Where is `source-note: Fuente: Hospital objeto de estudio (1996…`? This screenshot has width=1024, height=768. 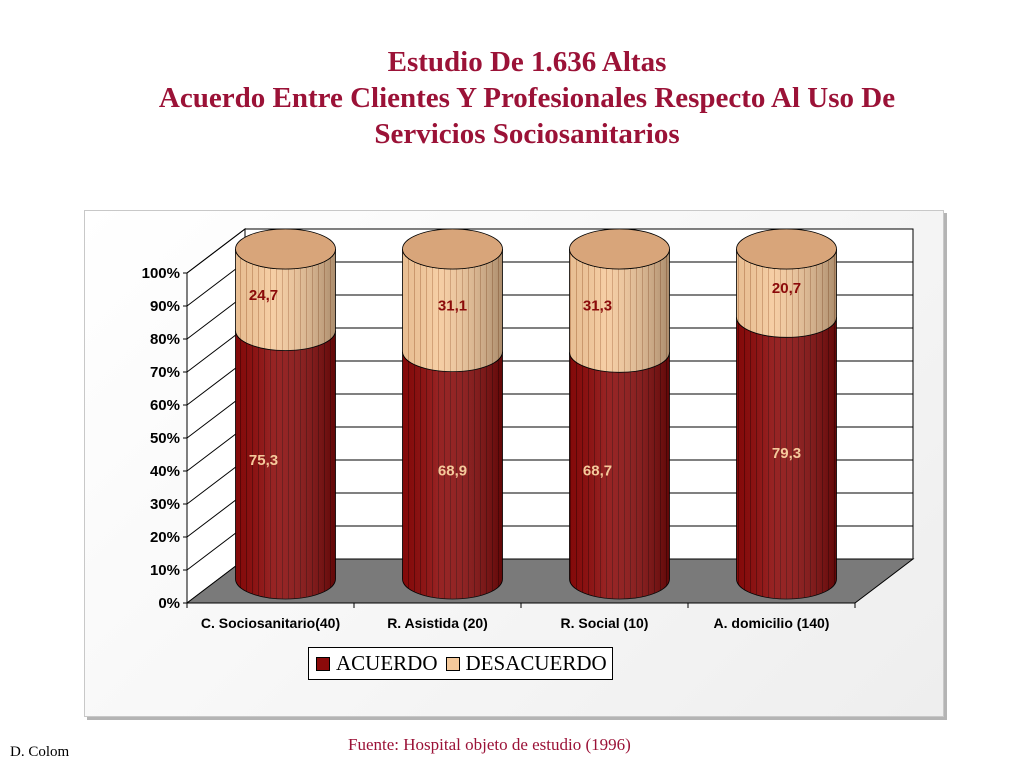
source-note: Fuente: Hospital objeto de estudio (1996… is located at coordinates (489, 744).